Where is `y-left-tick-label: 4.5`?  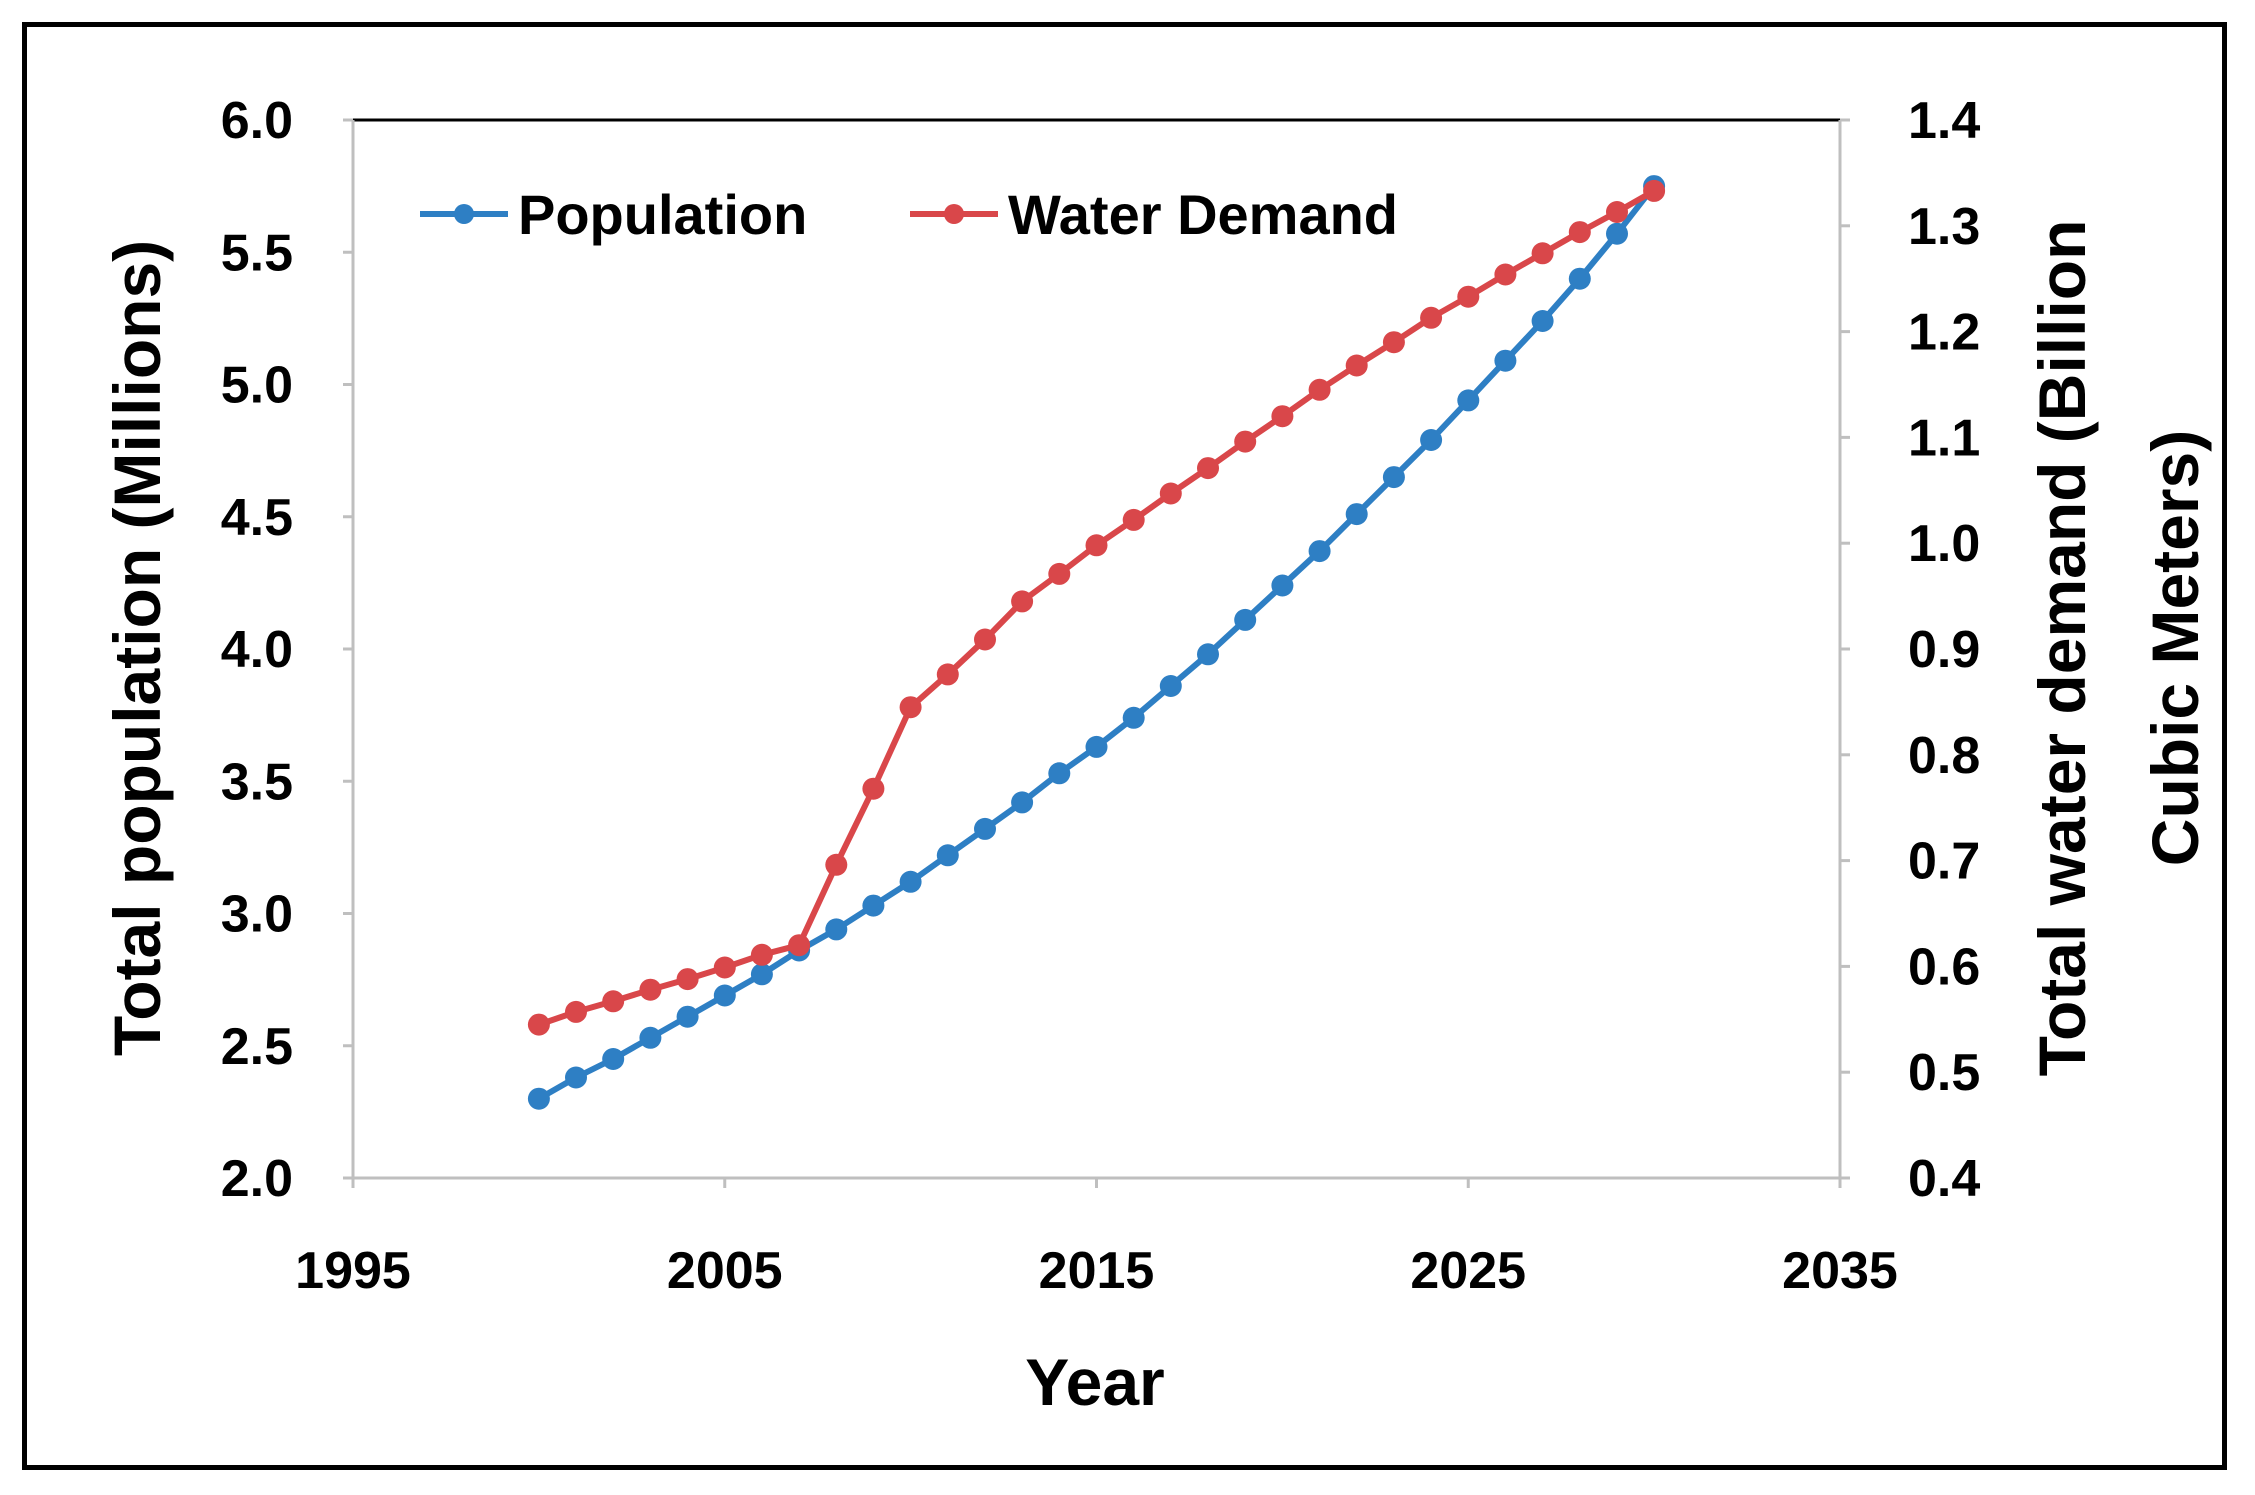
y-left-tick-label: 4.5 is located at coordinates (257, 518).